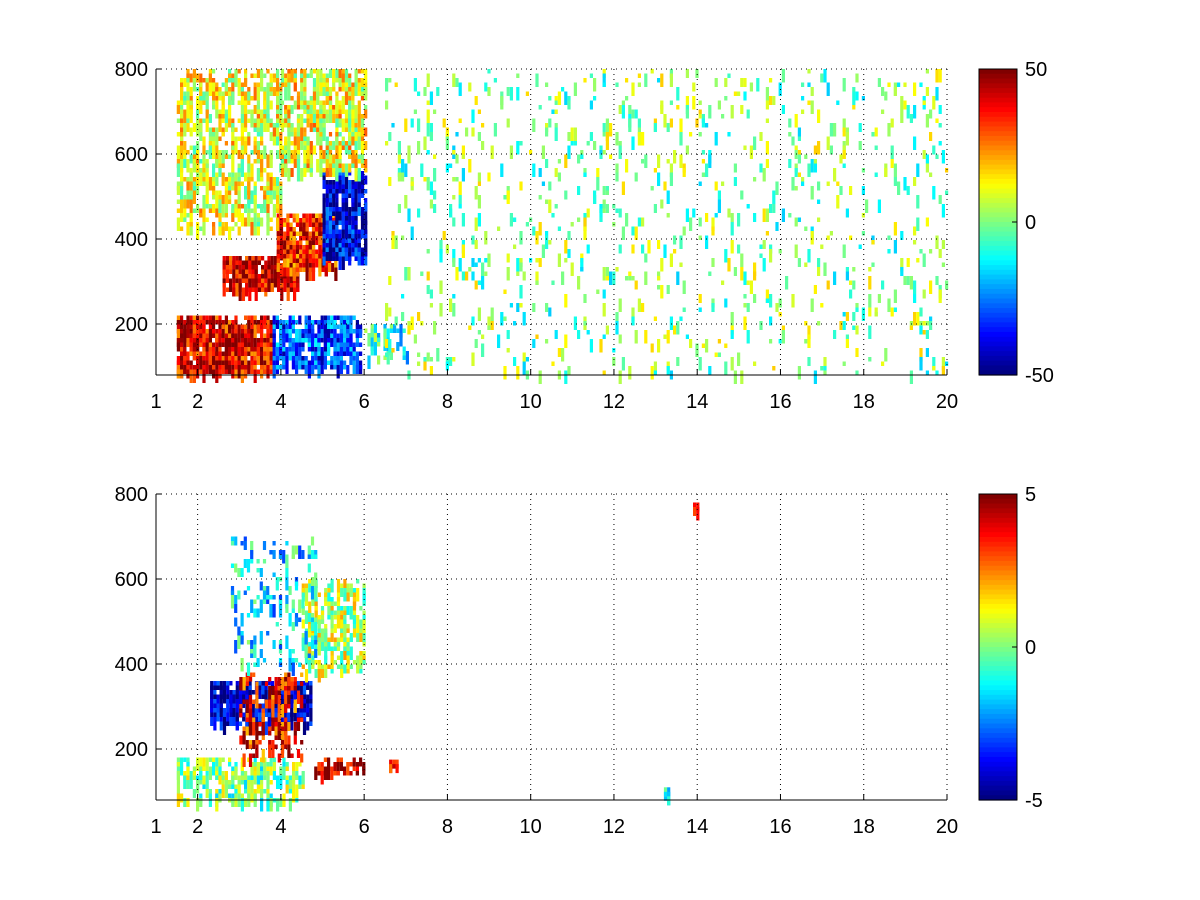 This screenshot has width=1200, height=900. What do you see at coordinates (131, 580) in the screenshot?
I see `y-tick-label: 600` at bounding box center [131, 580].